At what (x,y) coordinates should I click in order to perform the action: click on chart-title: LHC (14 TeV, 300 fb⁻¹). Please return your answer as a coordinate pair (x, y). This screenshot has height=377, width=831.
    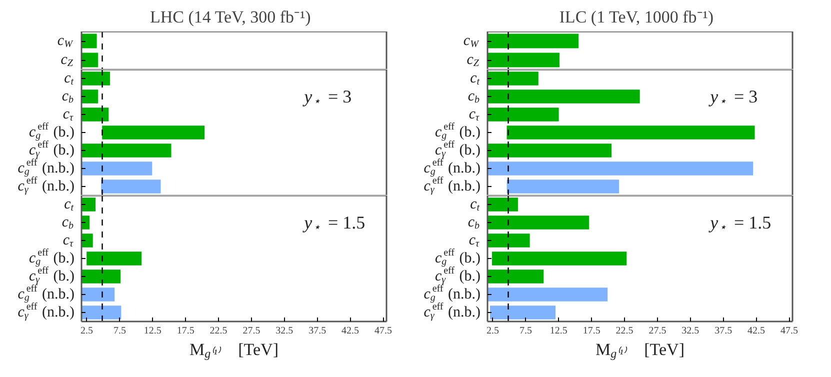
    Looking at the image, I should click on (230, 17).